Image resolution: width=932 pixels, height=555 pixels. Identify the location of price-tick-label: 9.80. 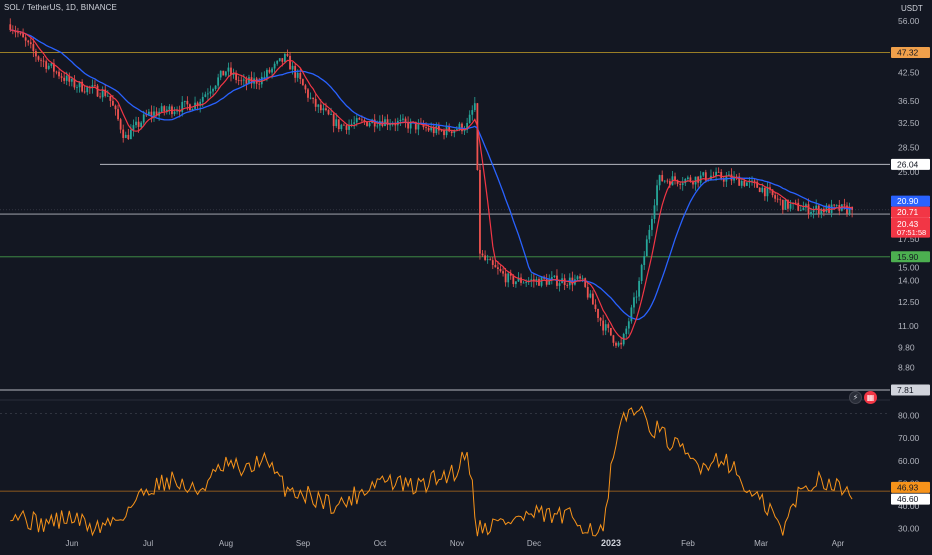
(906, 347).